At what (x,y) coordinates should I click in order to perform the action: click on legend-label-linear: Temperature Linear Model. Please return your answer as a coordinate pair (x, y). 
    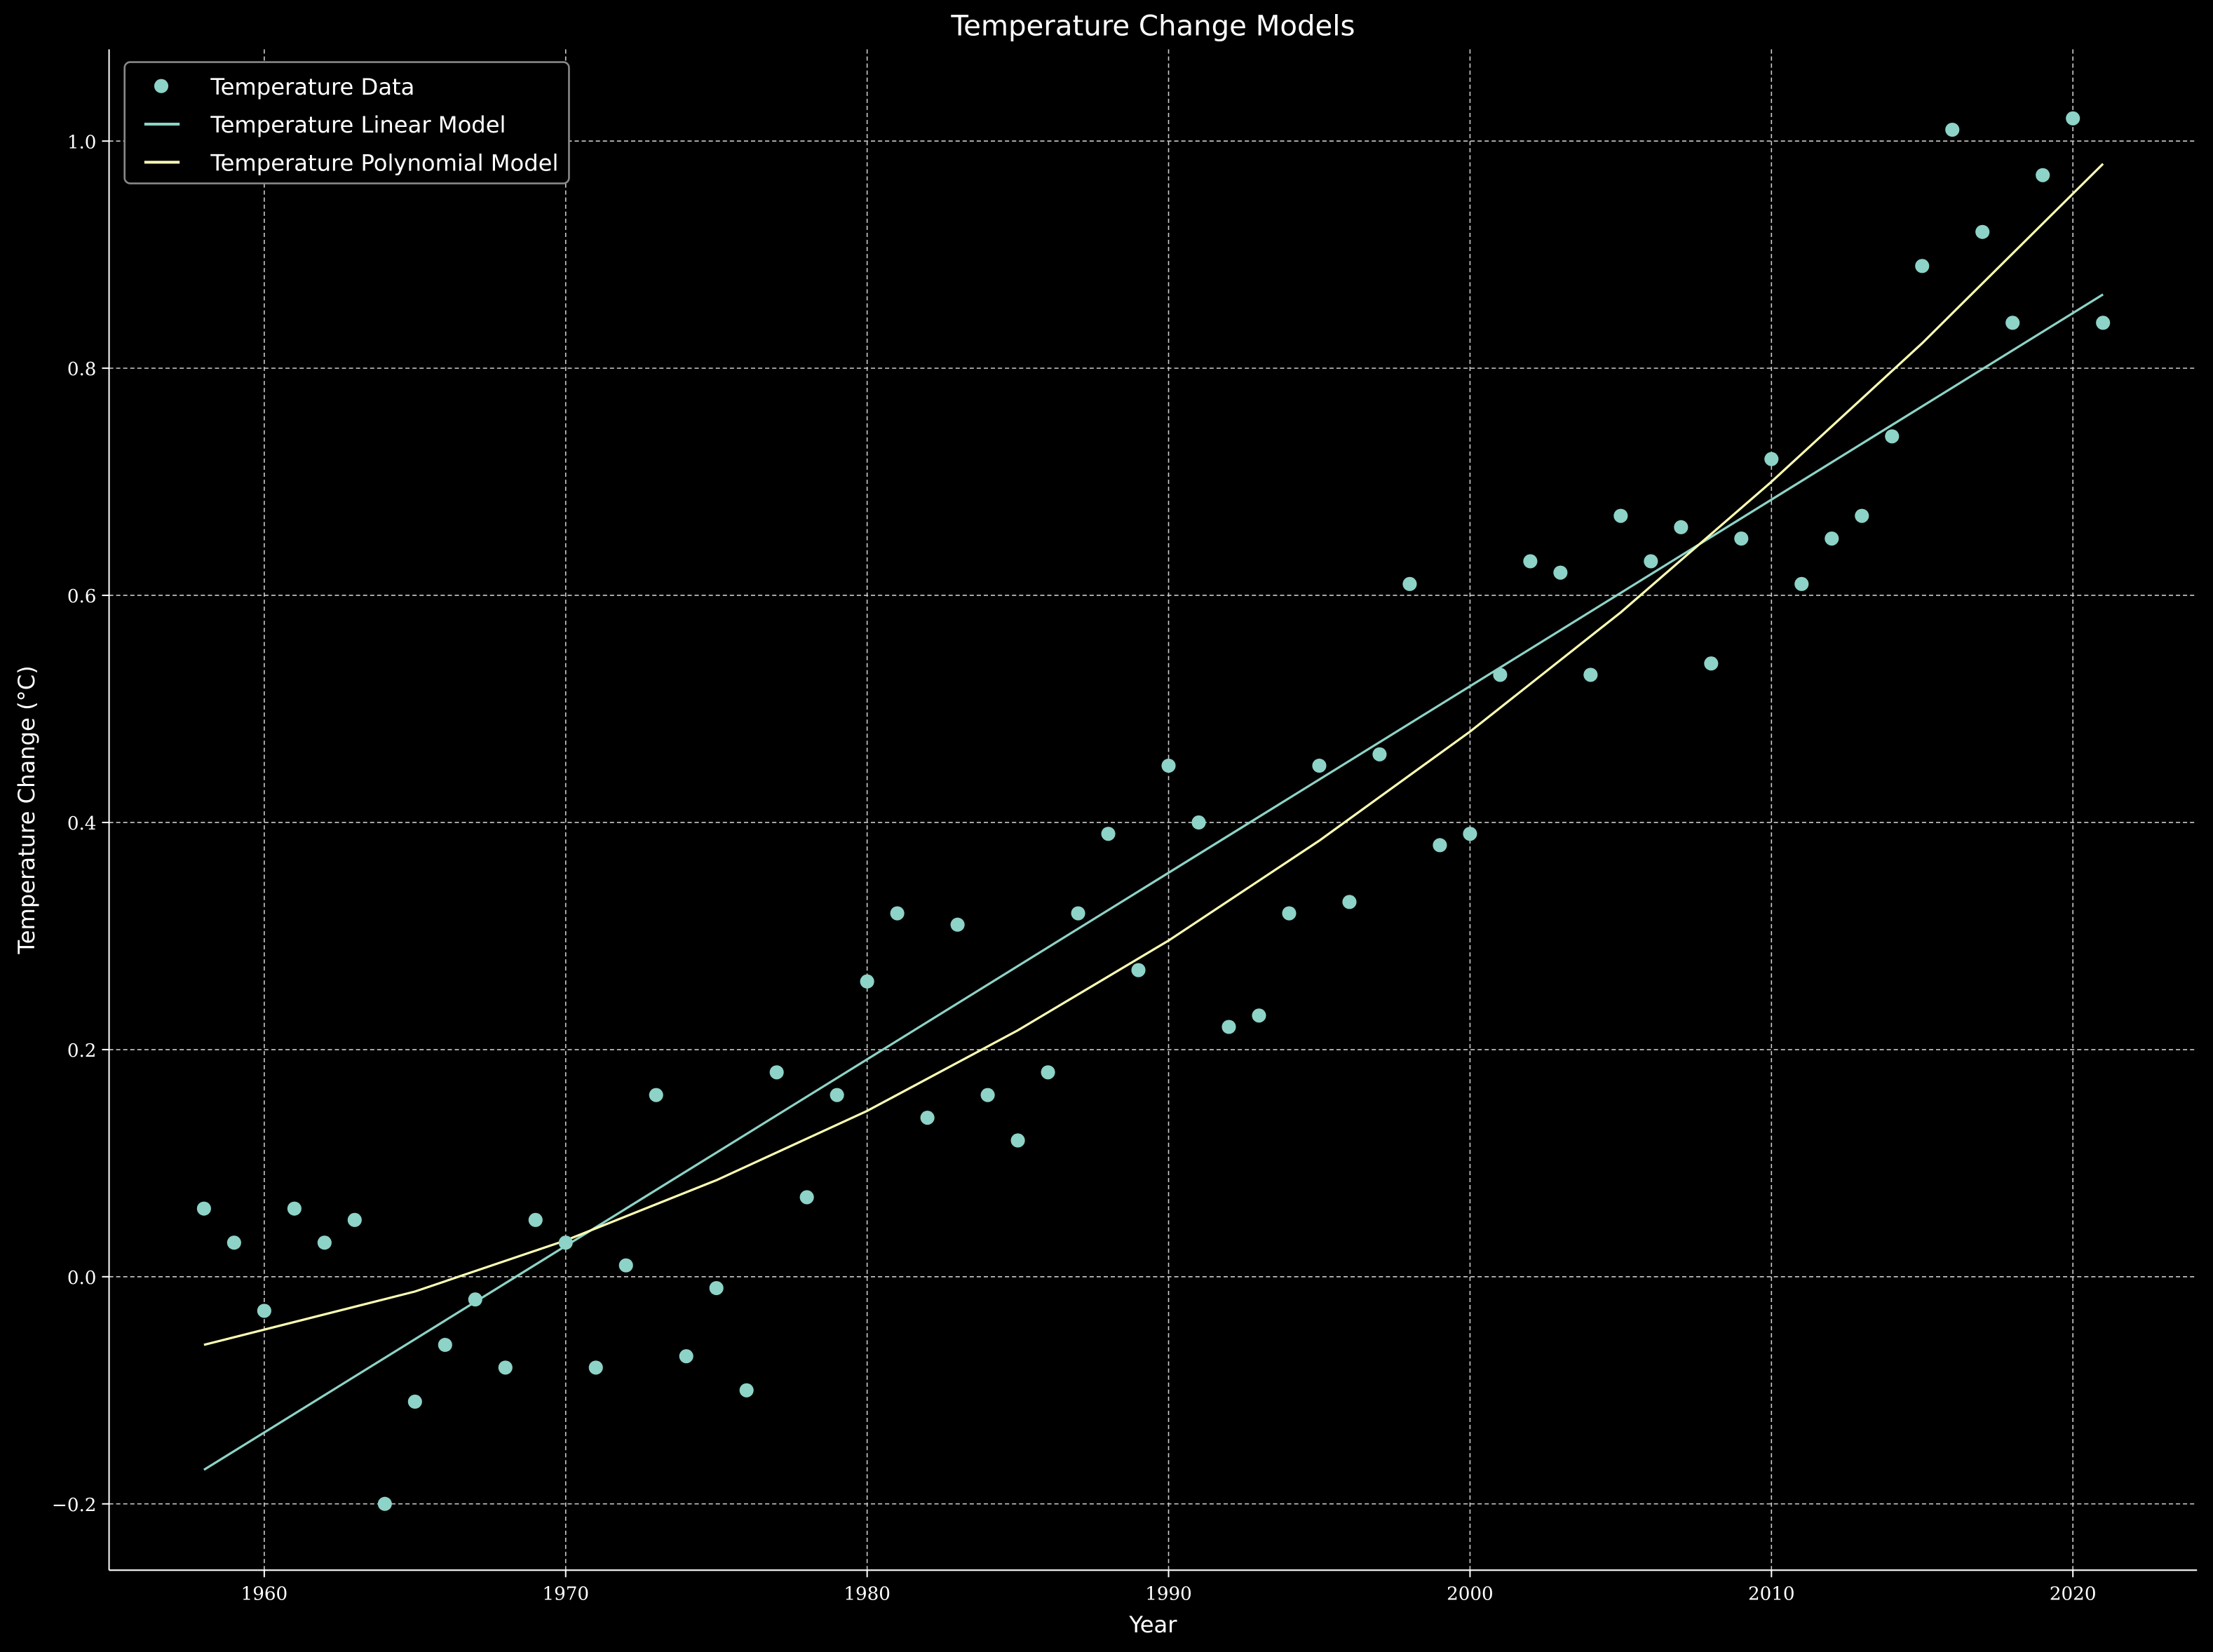
    Looking at the image, I should click on (358, 124).